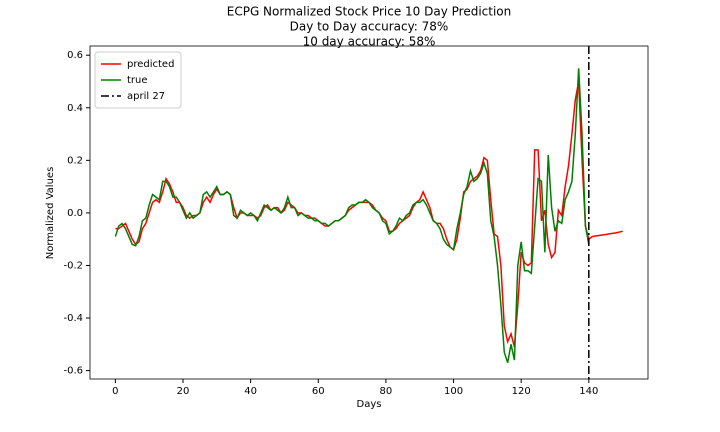  What do you see at coordinates (75, 55) in the screenshot?
I see `y-tick-label: 0.6` at bounding box center [75, 55].